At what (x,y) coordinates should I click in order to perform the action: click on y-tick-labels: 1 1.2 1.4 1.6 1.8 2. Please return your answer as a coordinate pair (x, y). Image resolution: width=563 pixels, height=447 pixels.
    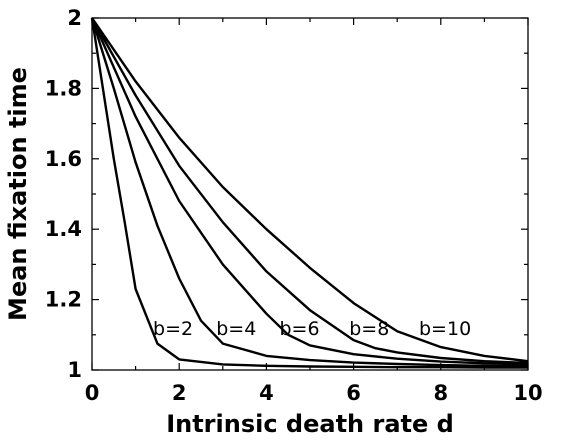
    Looking at the image, I should click on (63, 194).